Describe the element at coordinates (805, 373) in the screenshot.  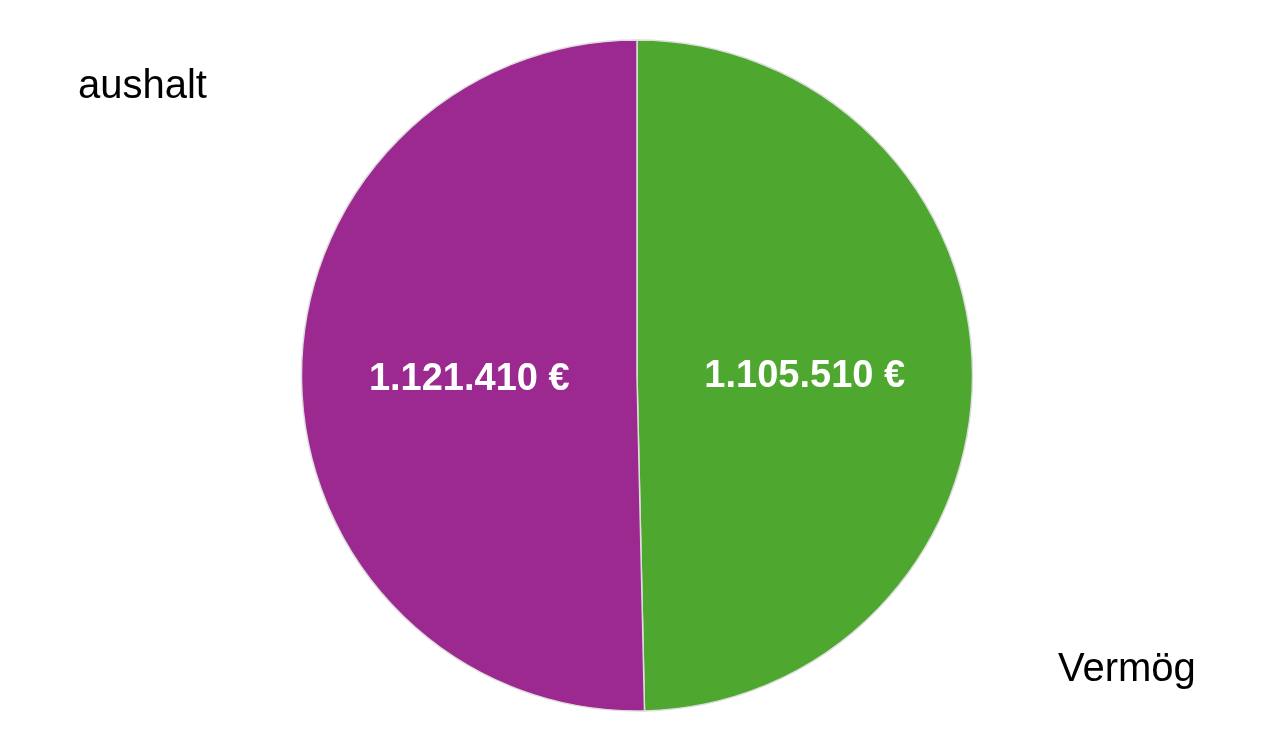
I see `data-label: 1.105.510 €` at that location.